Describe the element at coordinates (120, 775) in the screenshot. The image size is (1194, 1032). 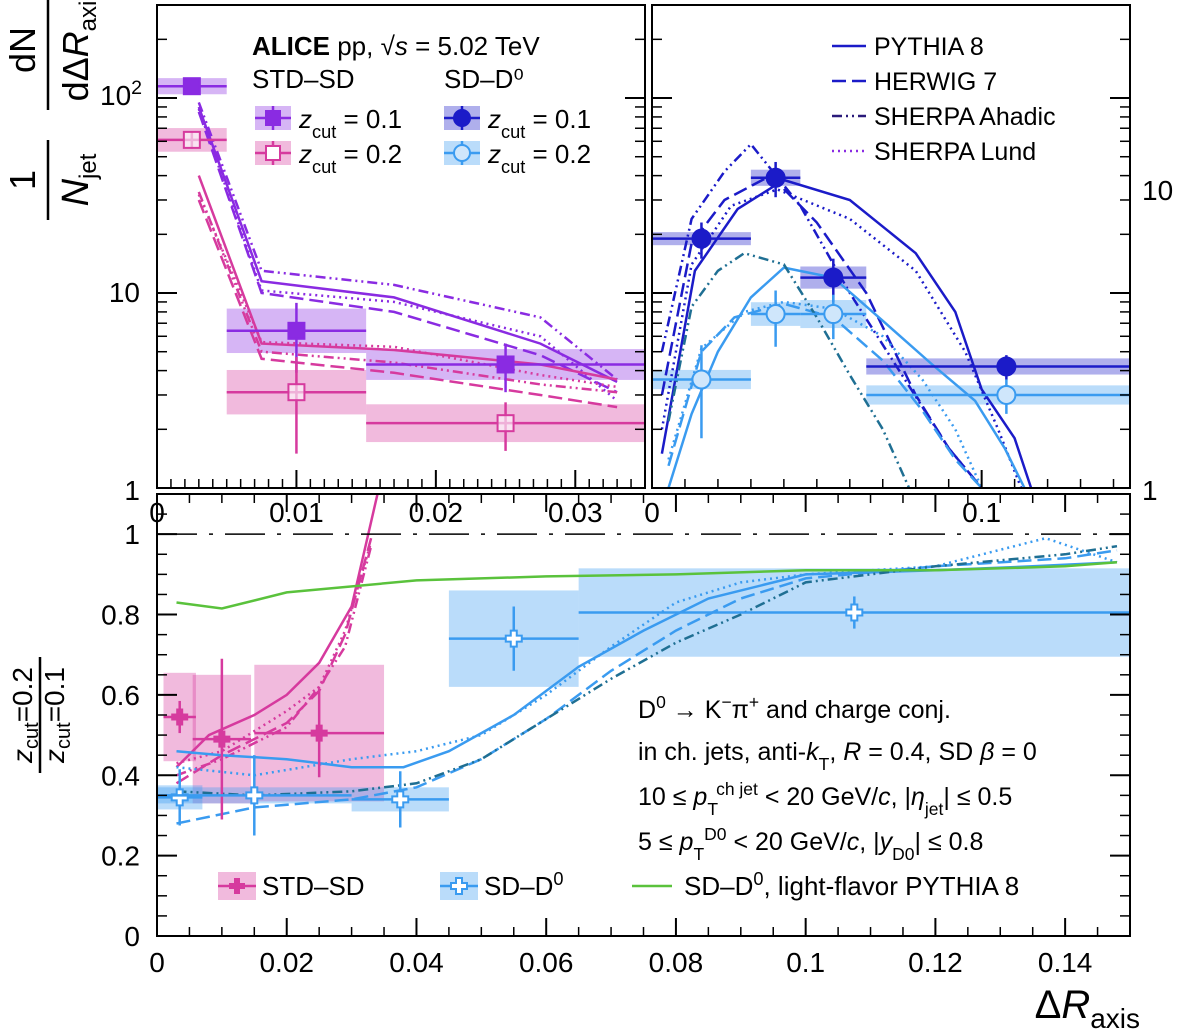
I see `y-tick-label: 0.4` at that location.